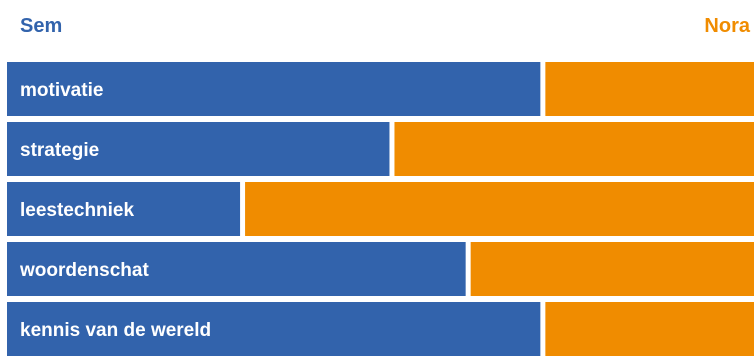  Describe the element at coordinates (727, 26) in the screenshot. I see `legend-nora: Nora` at that location.